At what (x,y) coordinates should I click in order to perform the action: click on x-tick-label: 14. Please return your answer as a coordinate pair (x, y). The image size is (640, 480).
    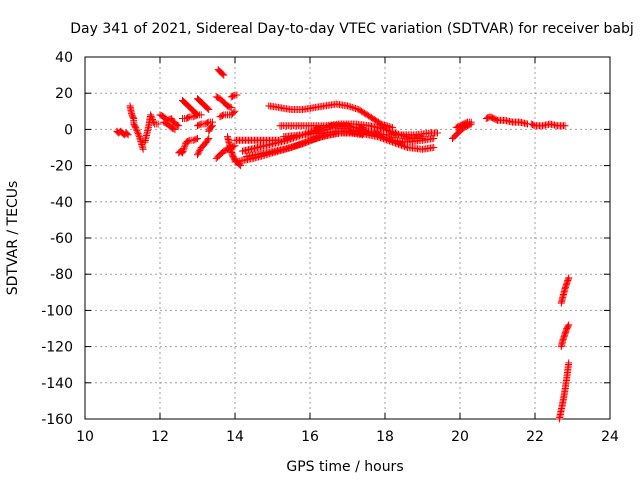
    Looking at the image, I should click on (235, 437).